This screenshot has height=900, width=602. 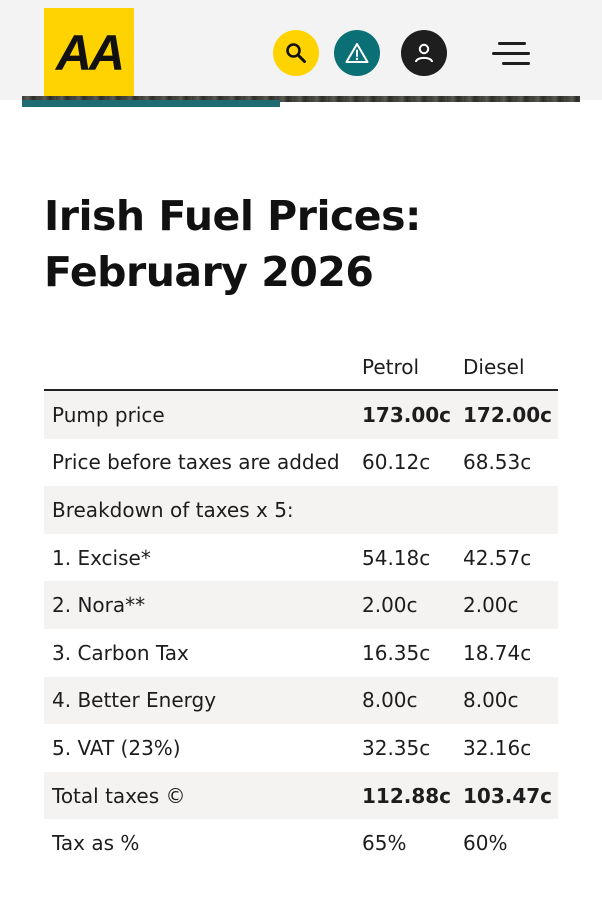 I want to click on diesel-value, so click(x=510, y=510).